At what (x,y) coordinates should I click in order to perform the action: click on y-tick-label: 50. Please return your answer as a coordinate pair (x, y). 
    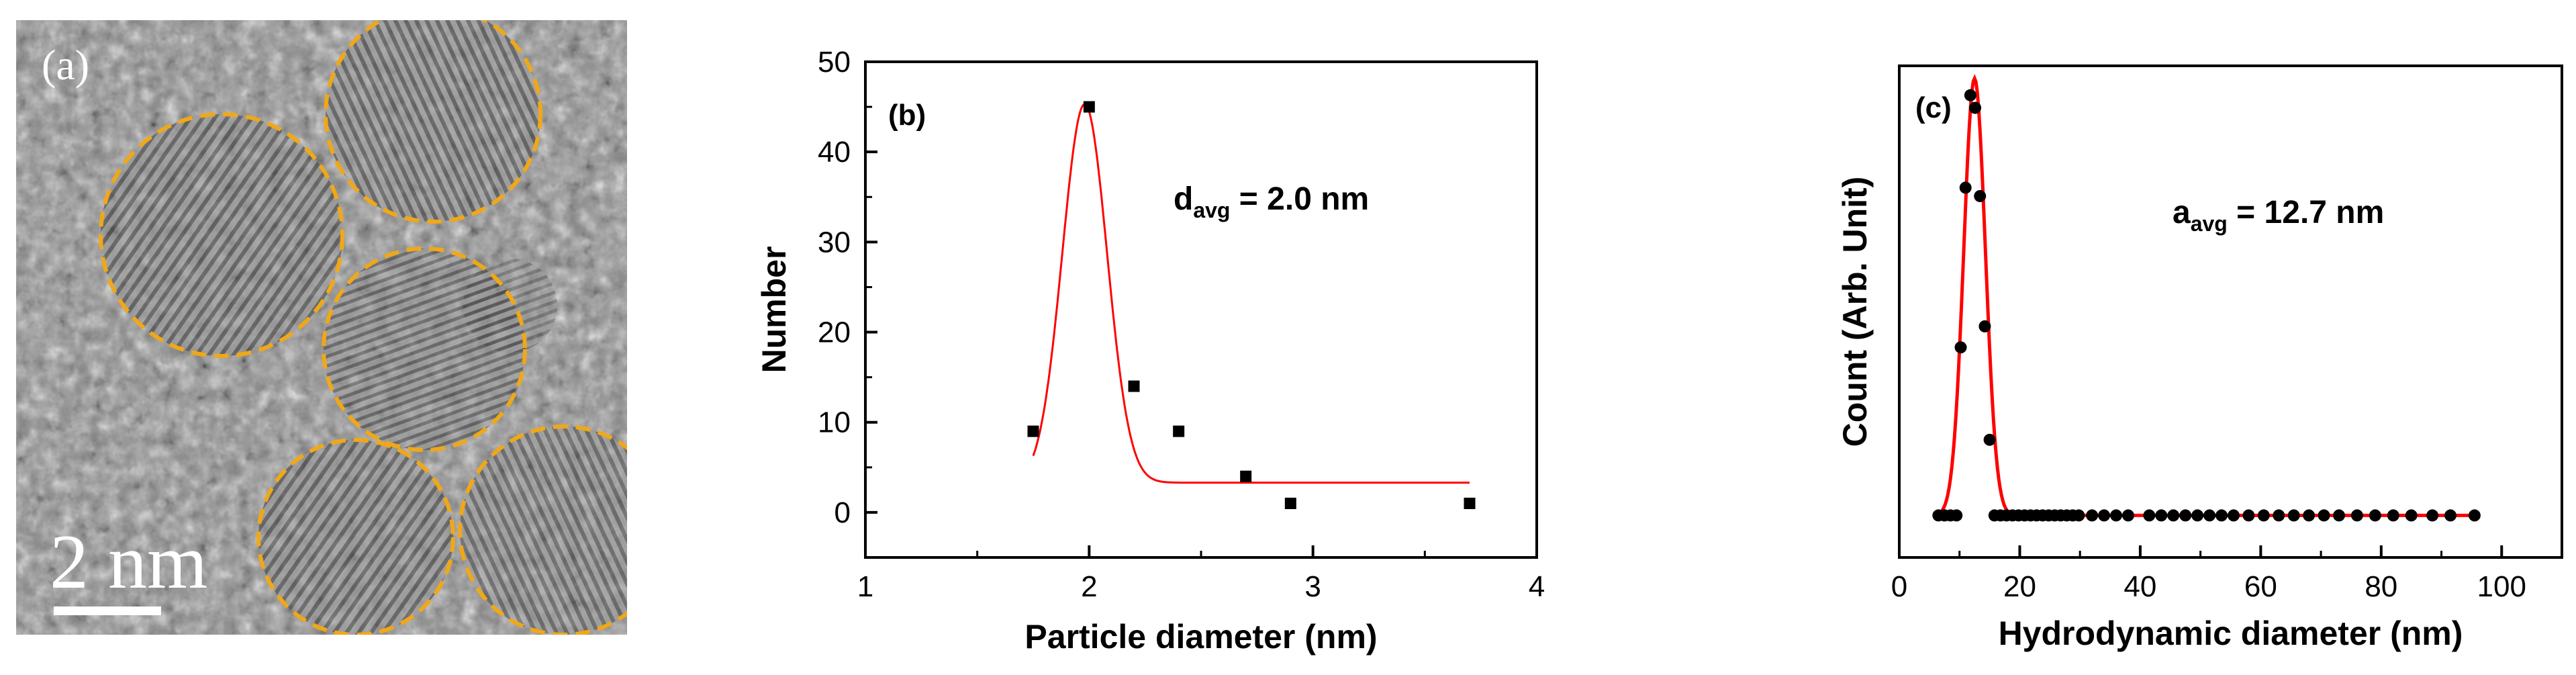
    Looking at the image, I should click on (834, 63).